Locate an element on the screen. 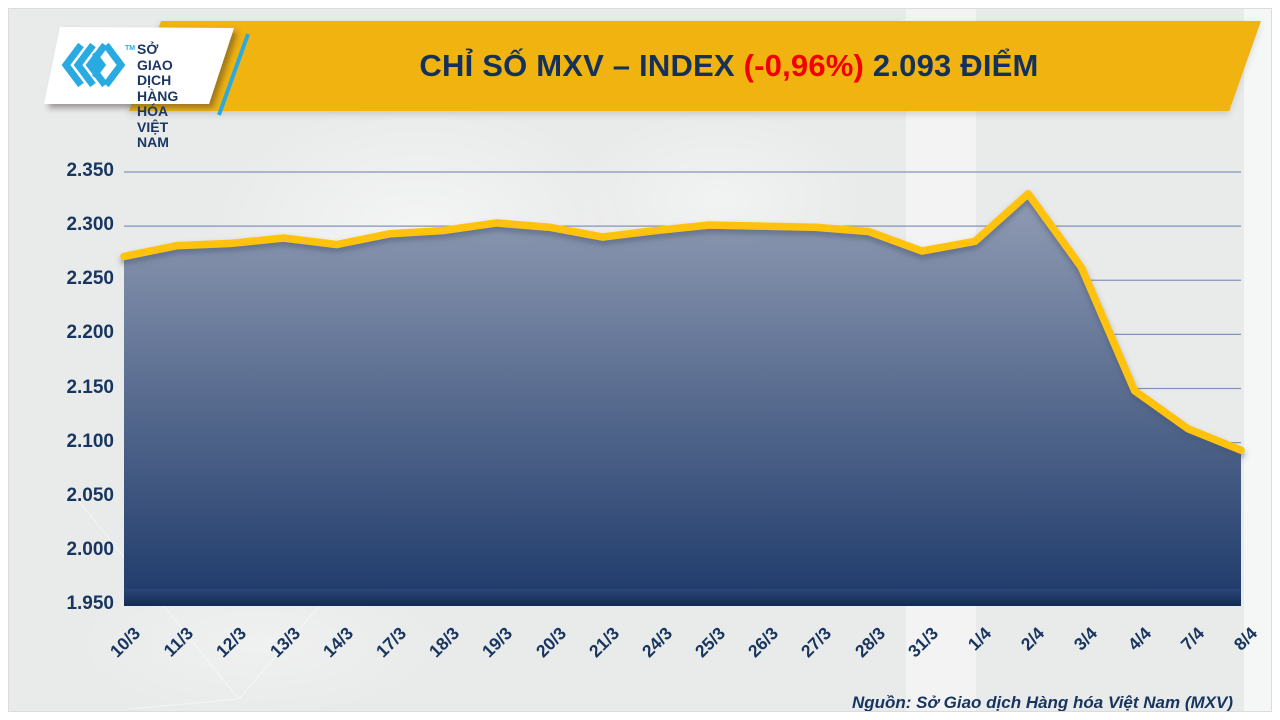  trademark-symbol: TM is located at coordinates (130, 48).